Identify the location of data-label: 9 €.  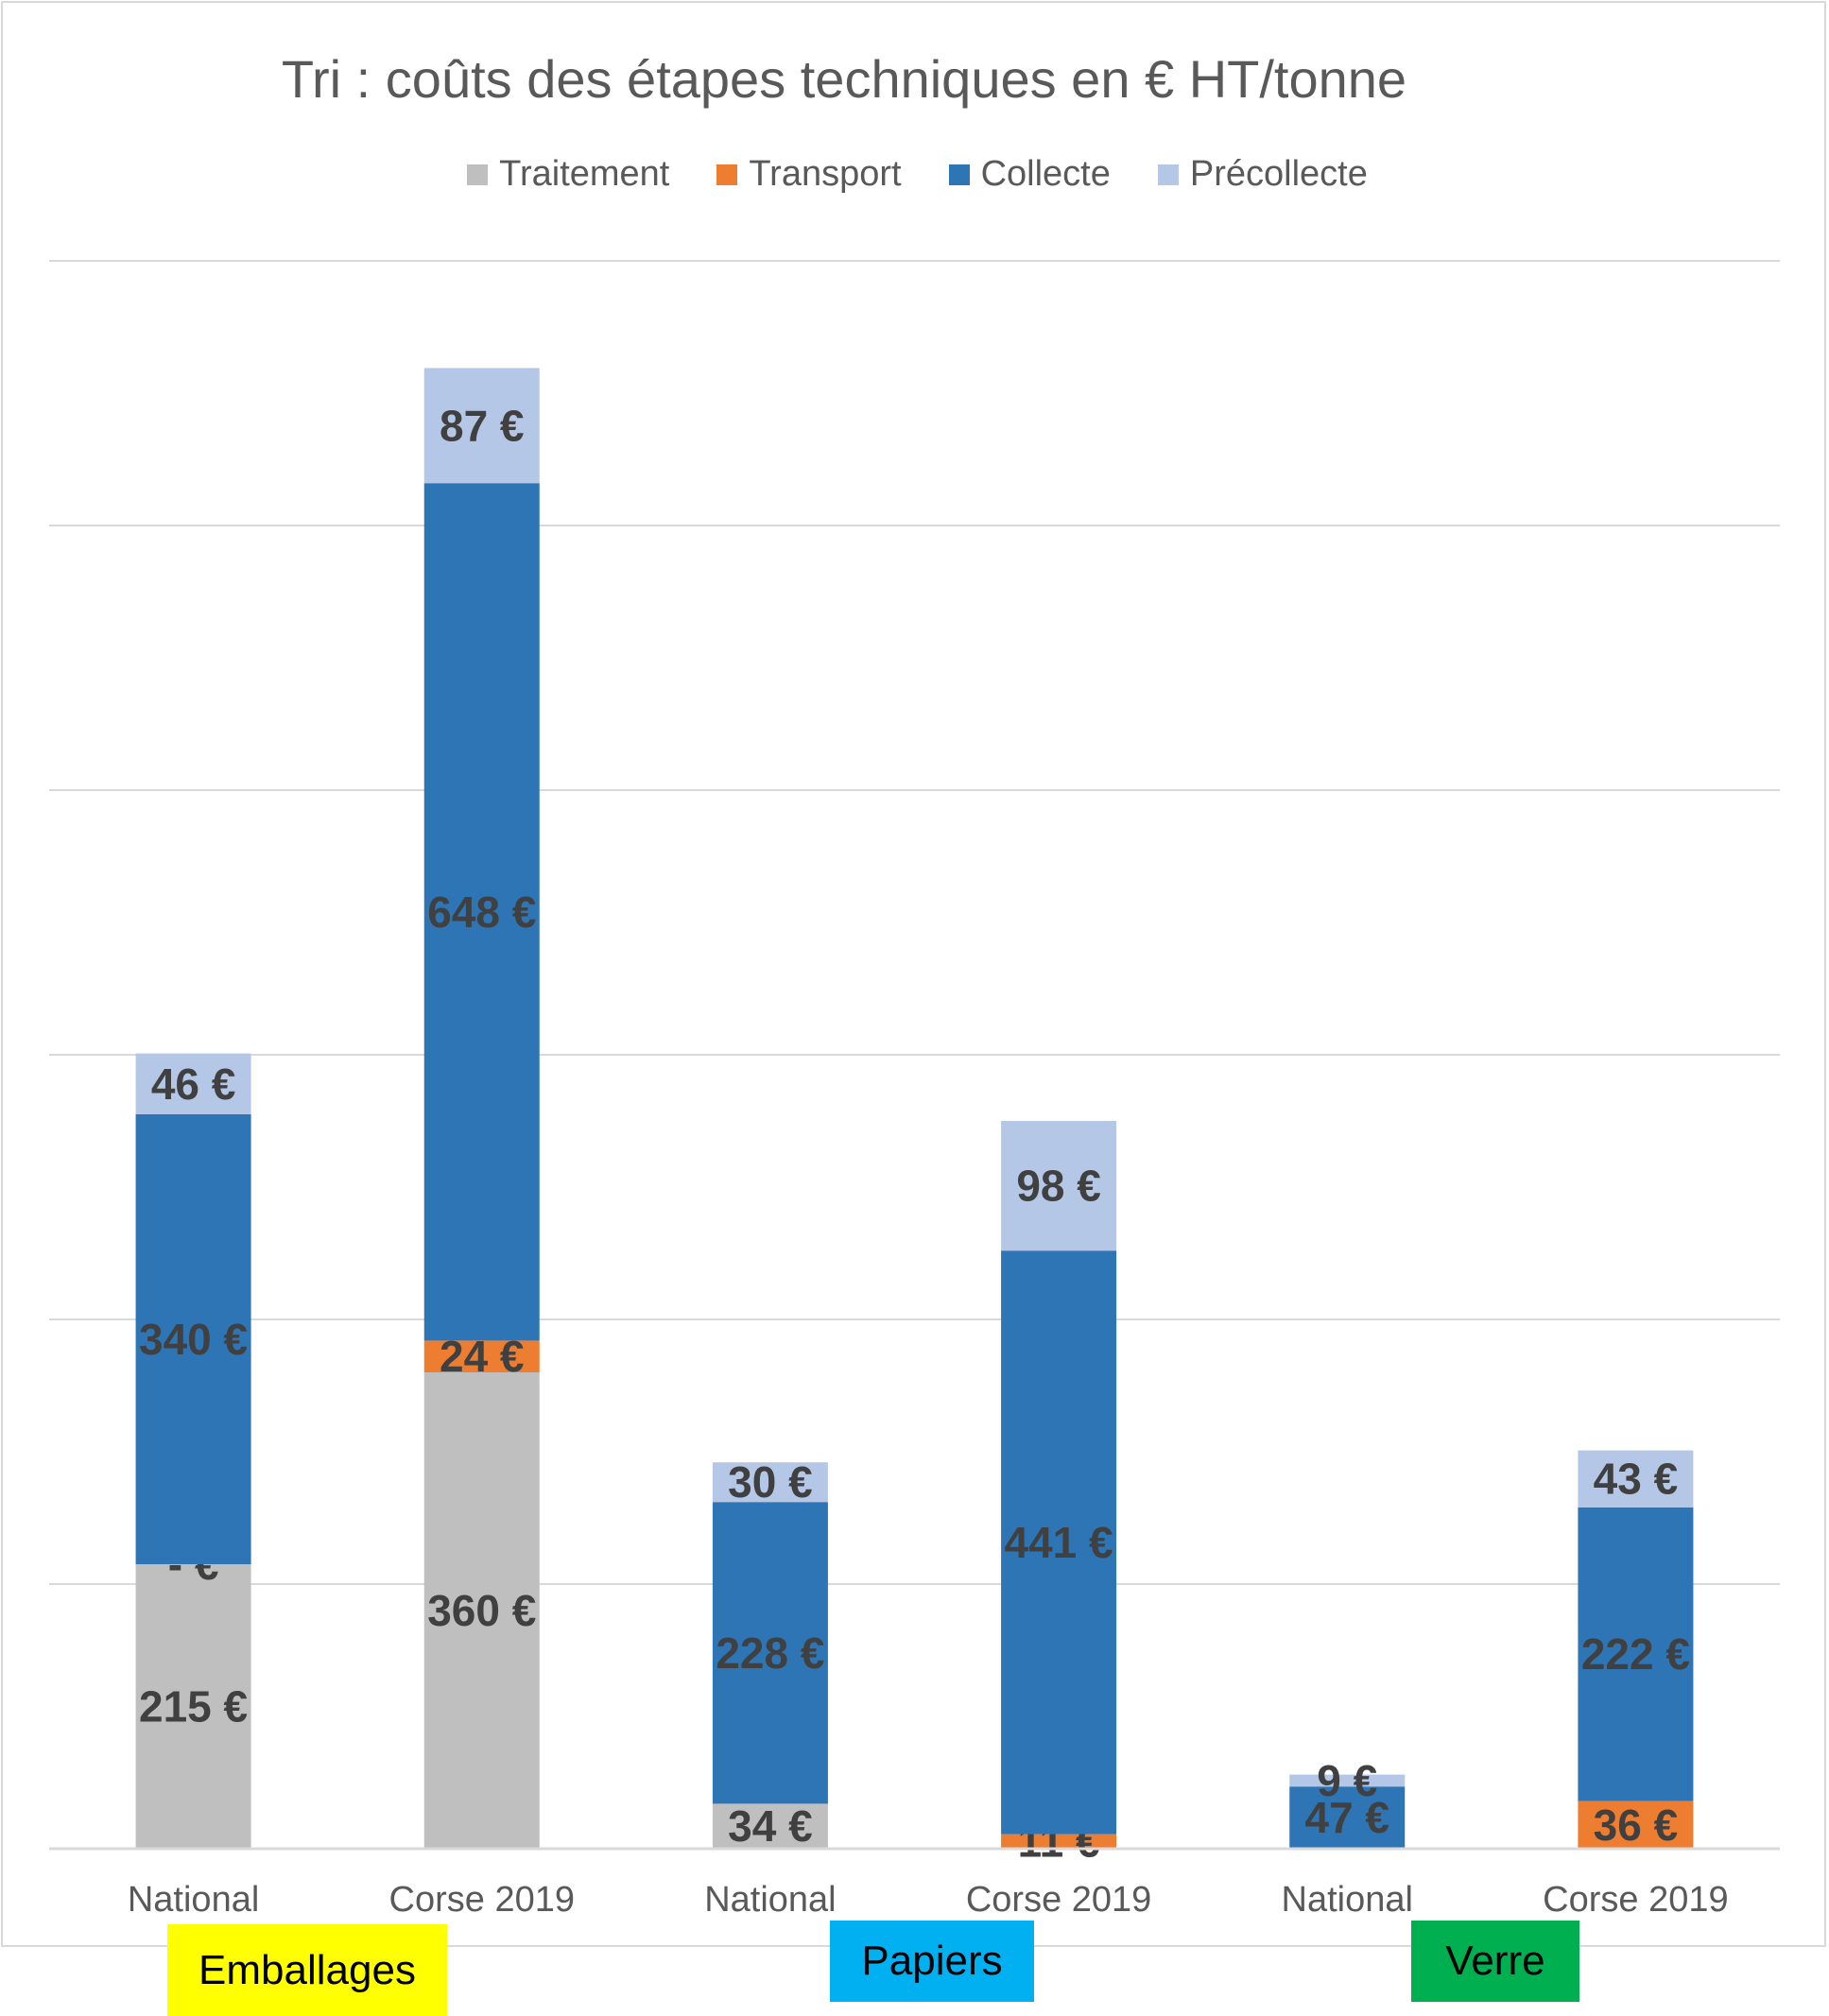
(1347, 1780).